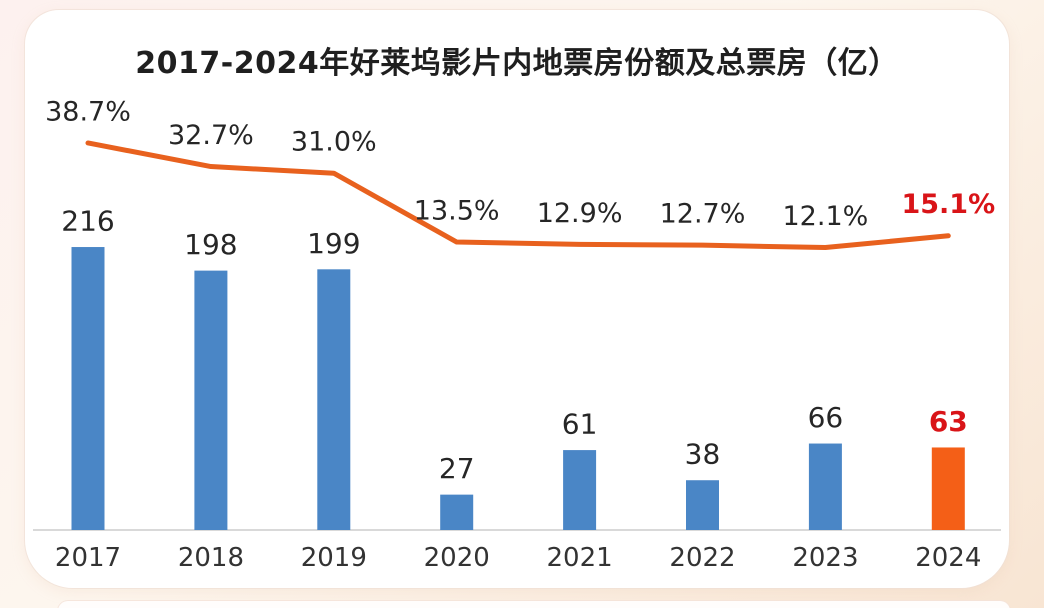 Image resolution: width=1044 pixels, height=608 pixels. I want to click on pct-label-2024: 15.1%, so click(948, 204).